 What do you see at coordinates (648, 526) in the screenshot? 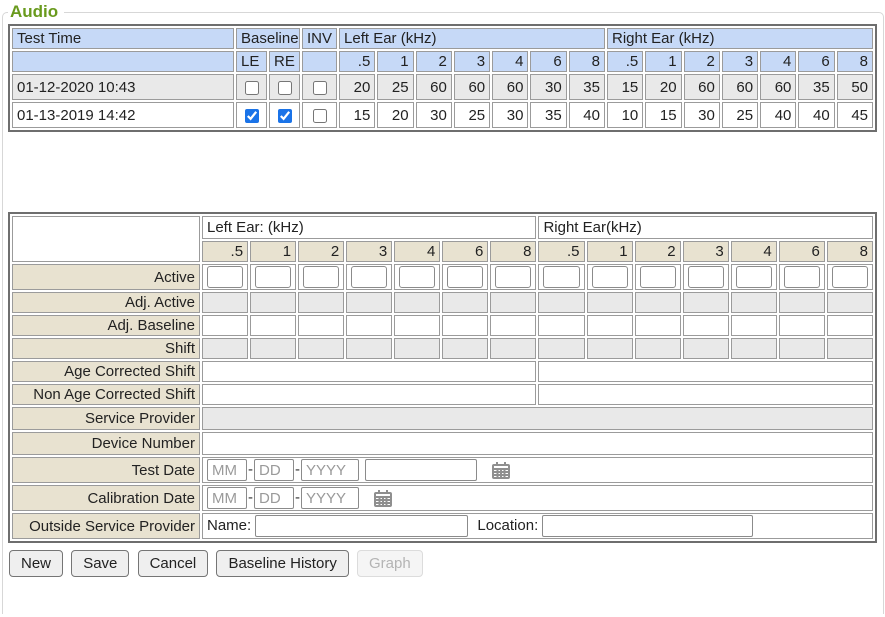
I see `provider-location-input` at bounding box center [648, 526].